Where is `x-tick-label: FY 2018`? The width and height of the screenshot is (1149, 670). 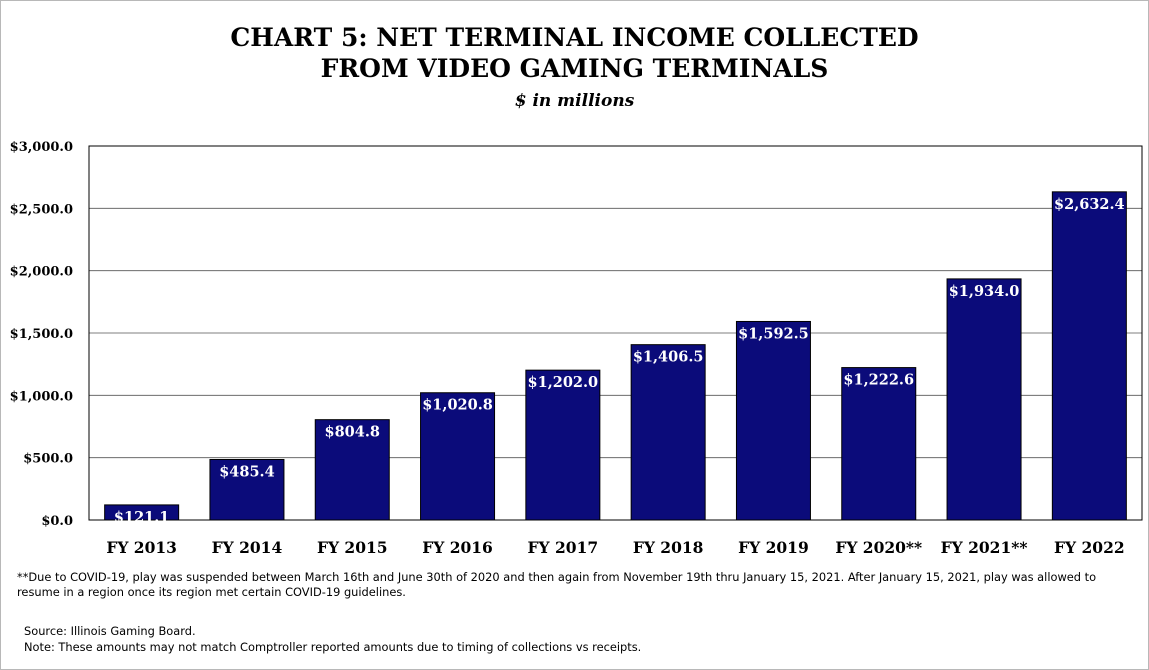
x-tick-label: FY 2018 is located at coordinates (668, 547).